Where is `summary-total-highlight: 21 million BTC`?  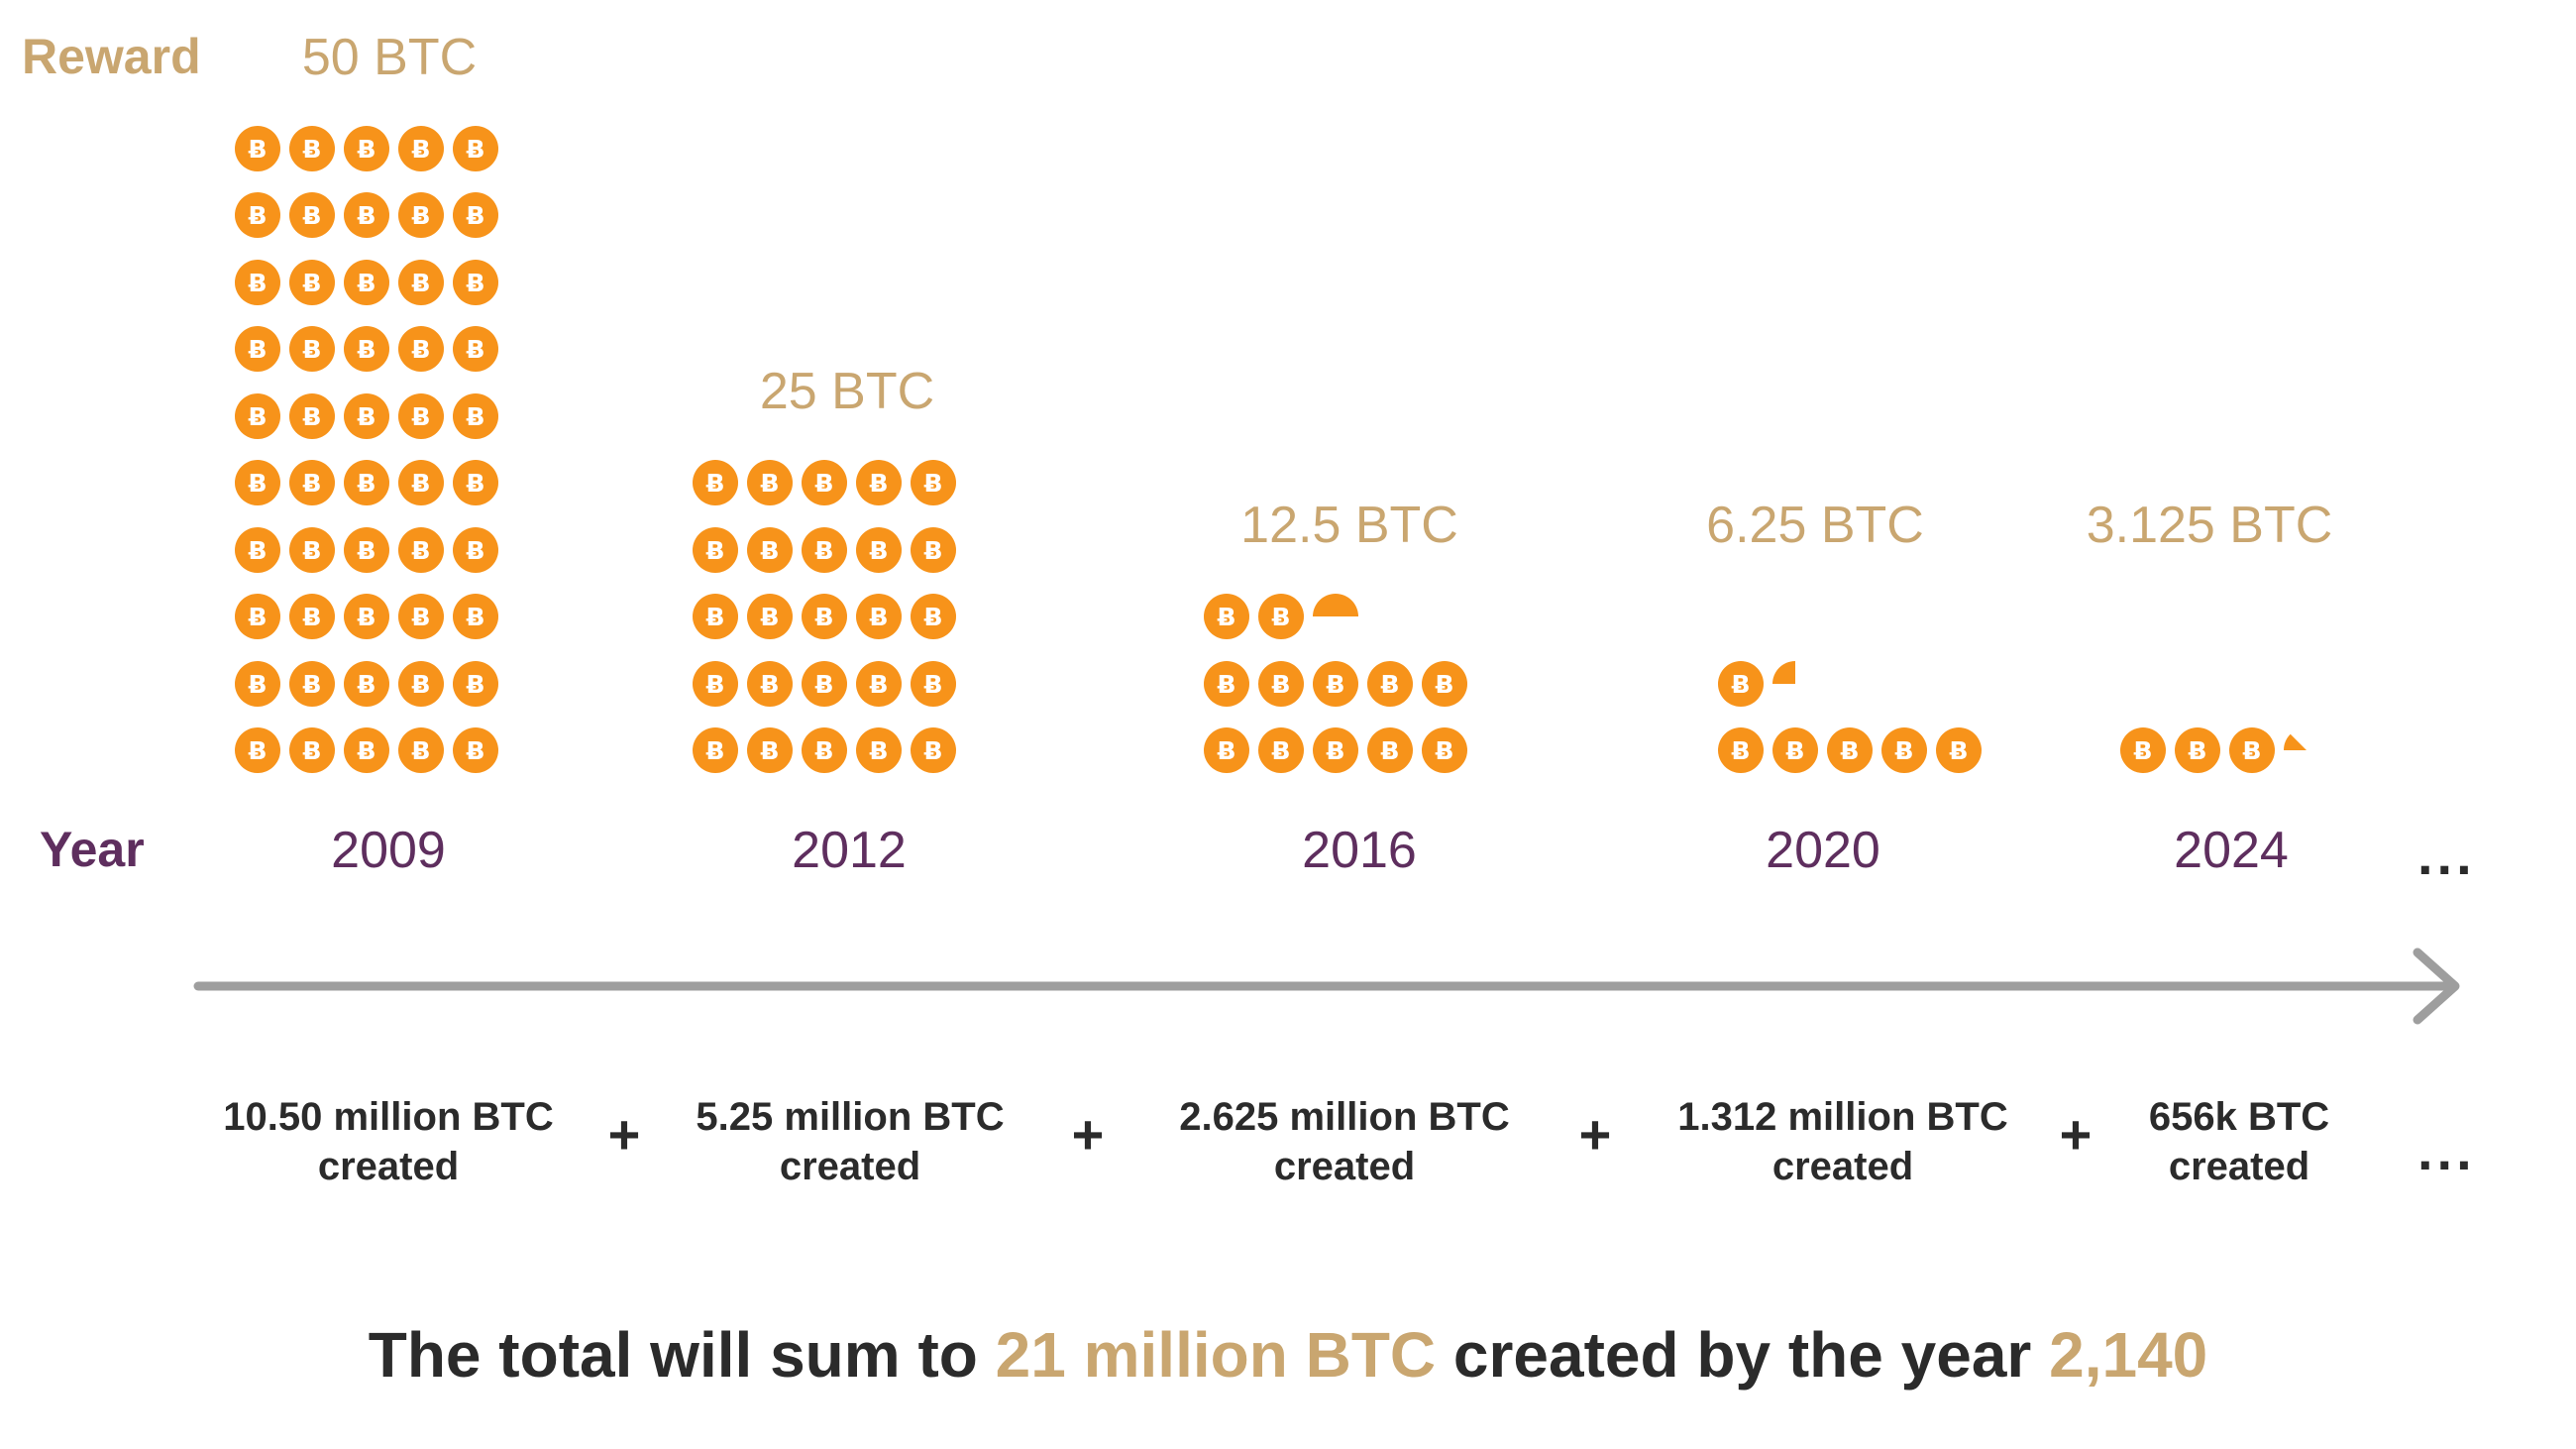
summary-total-highlight: 21 million BTC is located at coordinates (1216, 1355).